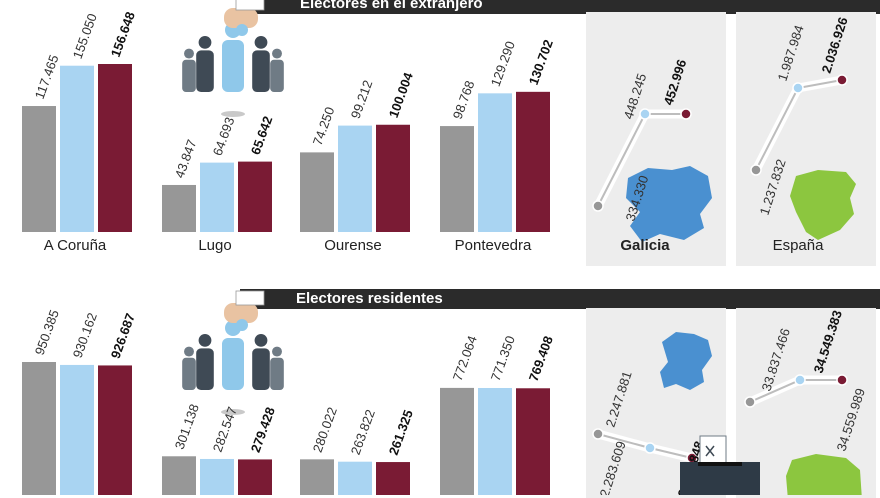 Image resolution: width=880 pixels, height=498 pixels. Describe the element at coordinates (503, 63) in the screenshot. I see `value-label-ext-3-1: 129.290` at that location.